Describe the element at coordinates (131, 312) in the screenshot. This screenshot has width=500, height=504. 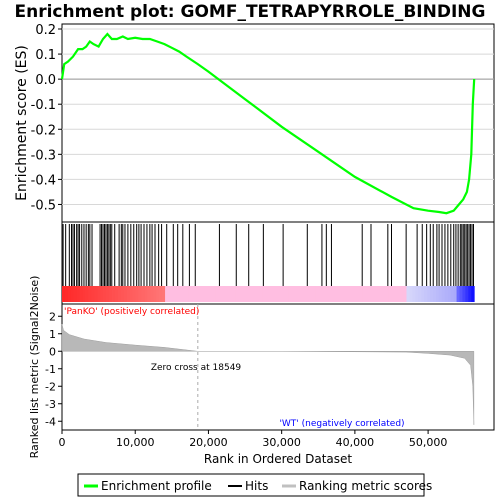
I see `positive-correlation-label: 'PanKO' (positively correlated)` at that location.